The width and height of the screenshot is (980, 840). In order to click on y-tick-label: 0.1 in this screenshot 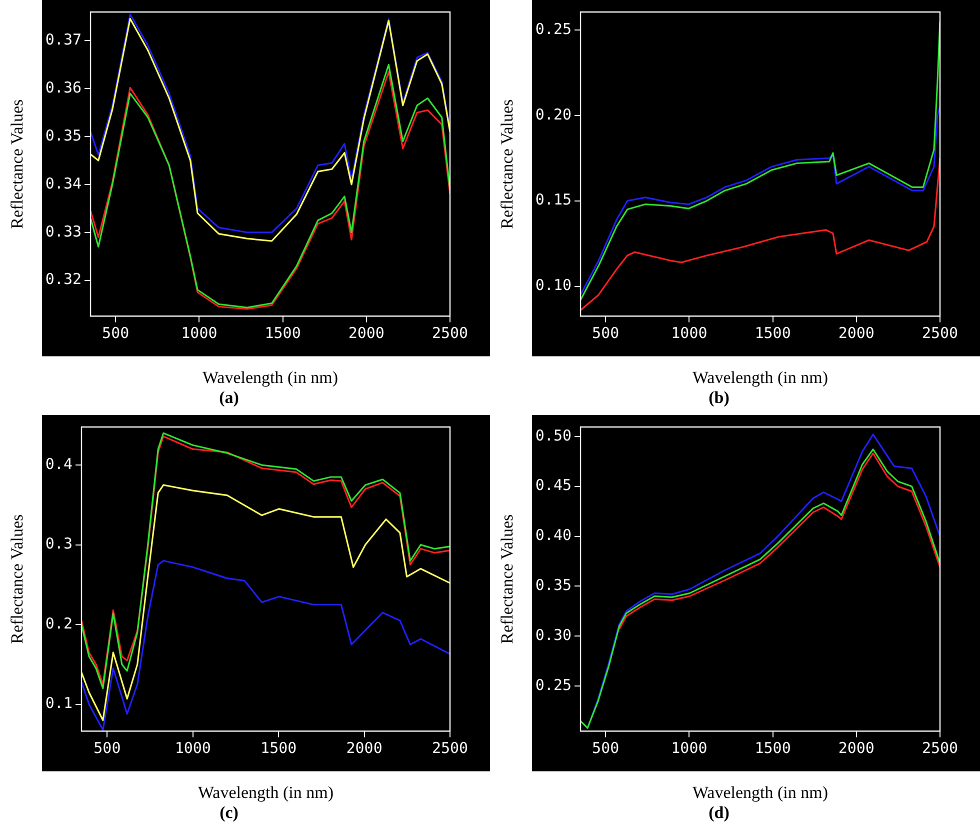, I will do `click(58, 703)`.